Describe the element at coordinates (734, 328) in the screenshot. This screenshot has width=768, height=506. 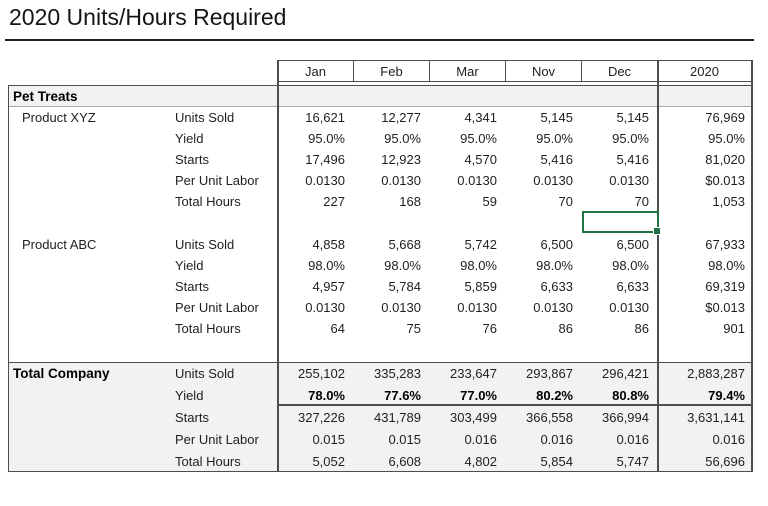
I see `cell-2020: 901` at that location.